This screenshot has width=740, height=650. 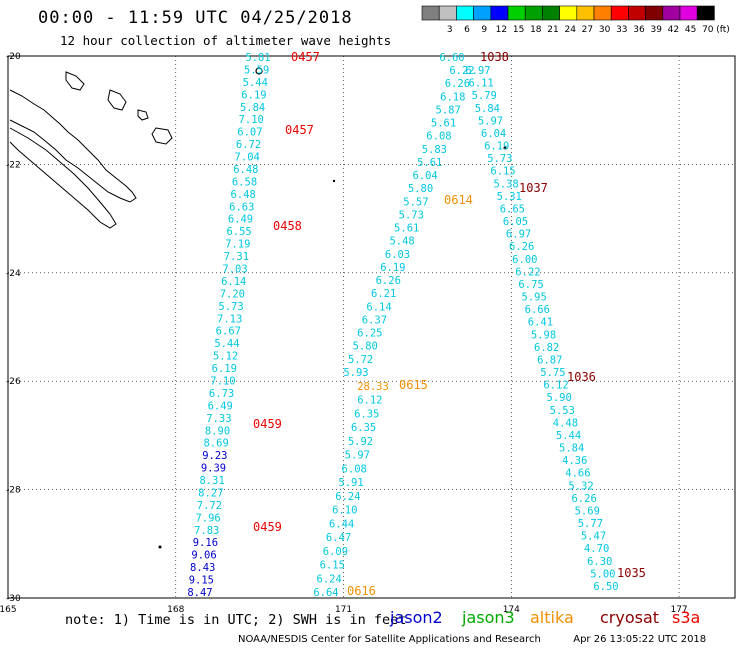 I want to click on wave-height-value: 7.31, so click(x=236, y=257).